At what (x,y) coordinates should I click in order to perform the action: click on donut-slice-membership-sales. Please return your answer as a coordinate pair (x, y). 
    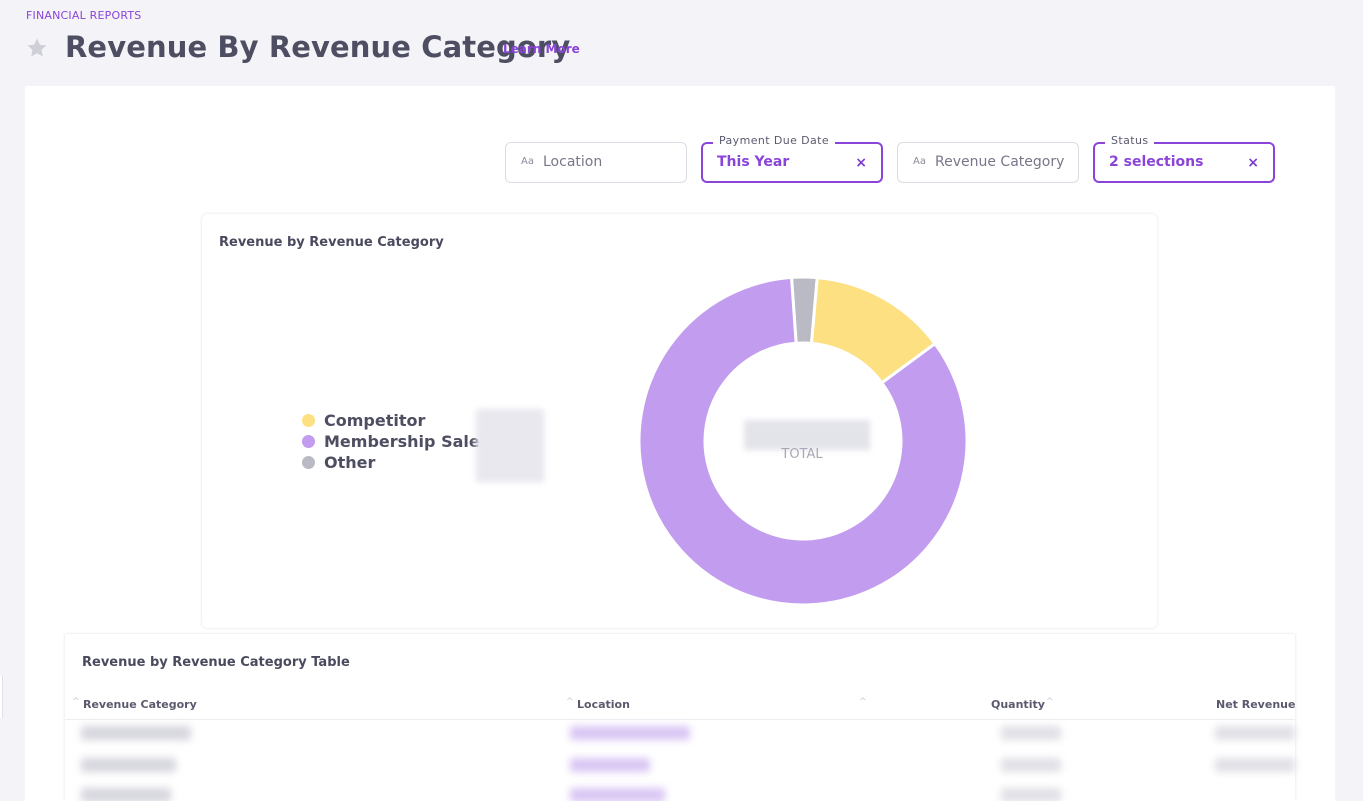
    Looking at the image, I should click on (803, 441).